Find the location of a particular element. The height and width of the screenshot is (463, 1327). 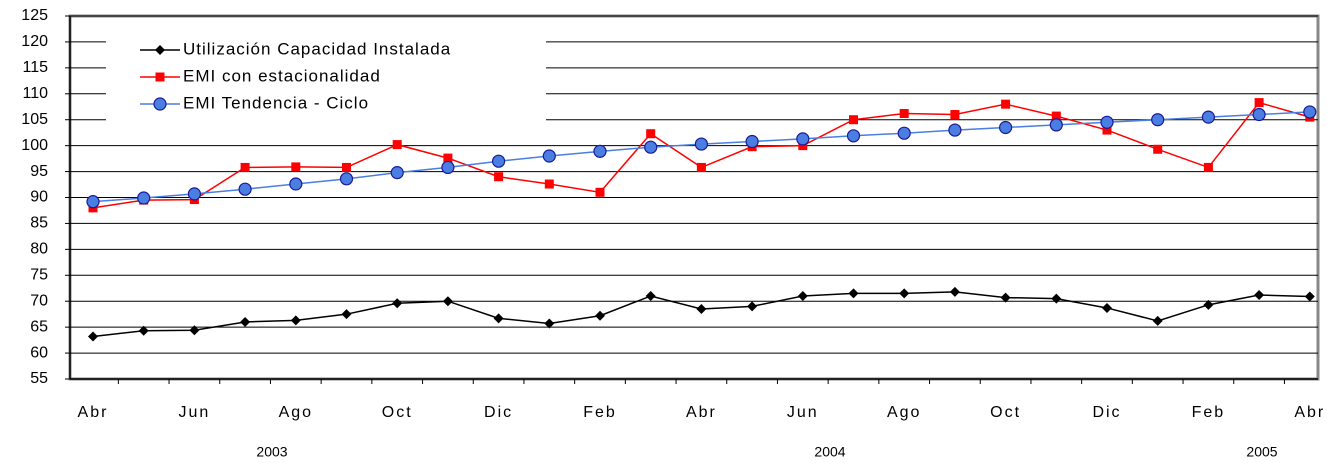

y-tick-label: 115 is located at coordinates (35, 67).